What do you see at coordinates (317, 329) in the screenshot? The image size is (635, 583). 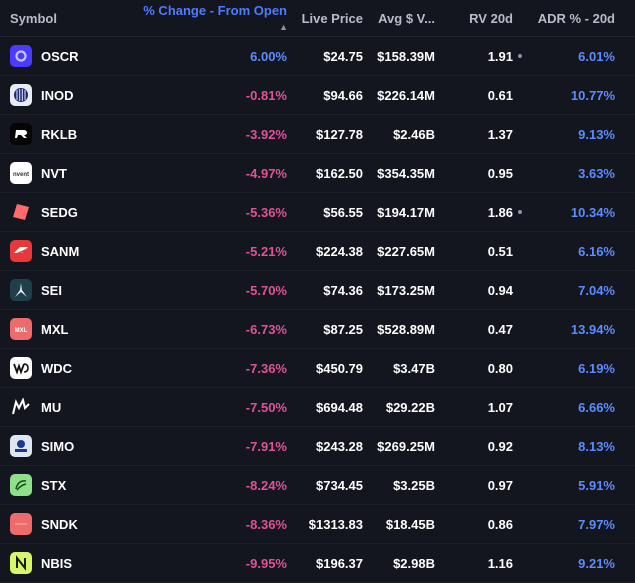 I see `table-row: MXL MXL -6.73% $87.25 $528.89M 0.47 13.94%` at bounding box center [317, 329].